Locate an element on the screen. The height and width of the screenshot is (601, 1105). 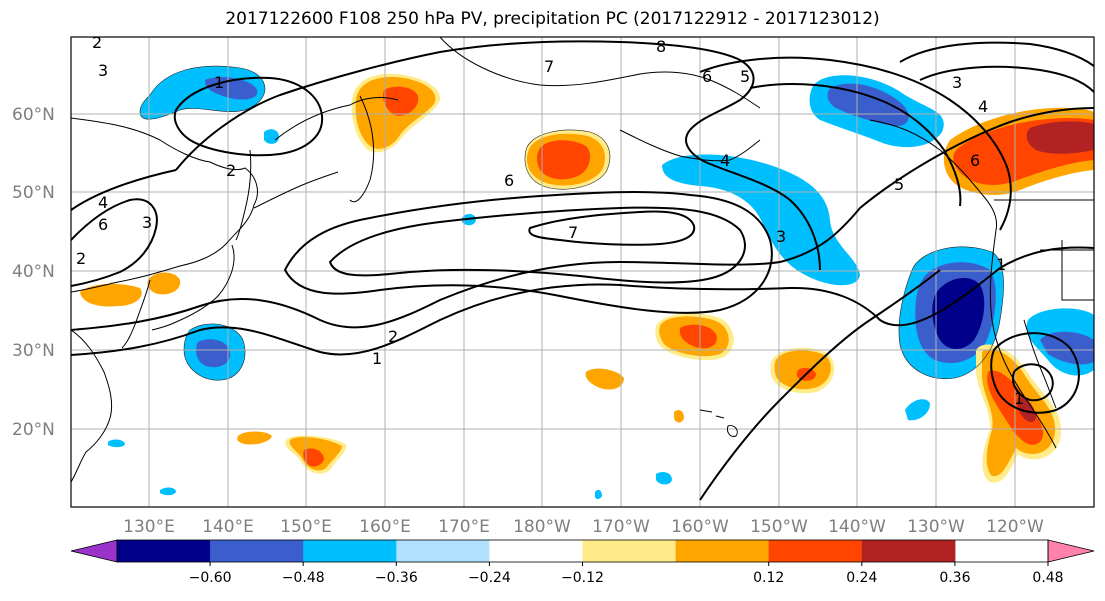
colorbar-tick-label: −0.12 is located at coordinates (582, 578).